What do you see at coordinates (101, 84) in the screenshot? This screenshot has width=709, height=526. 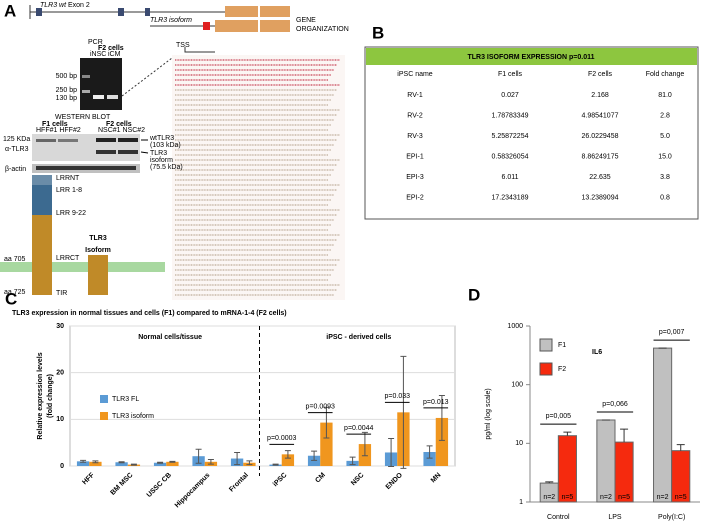 I see `gel` at bounding box center [101, 84].